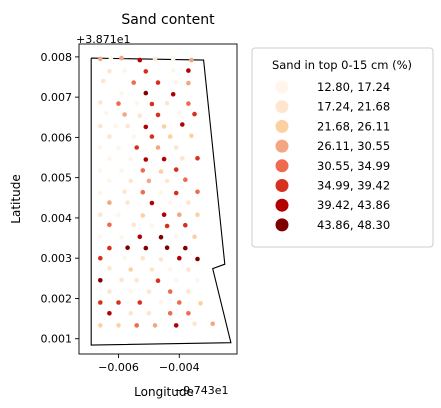 This screenshot has height=408, width=441. I want to click on x-tick-label: −0.006, so click(118, 367).